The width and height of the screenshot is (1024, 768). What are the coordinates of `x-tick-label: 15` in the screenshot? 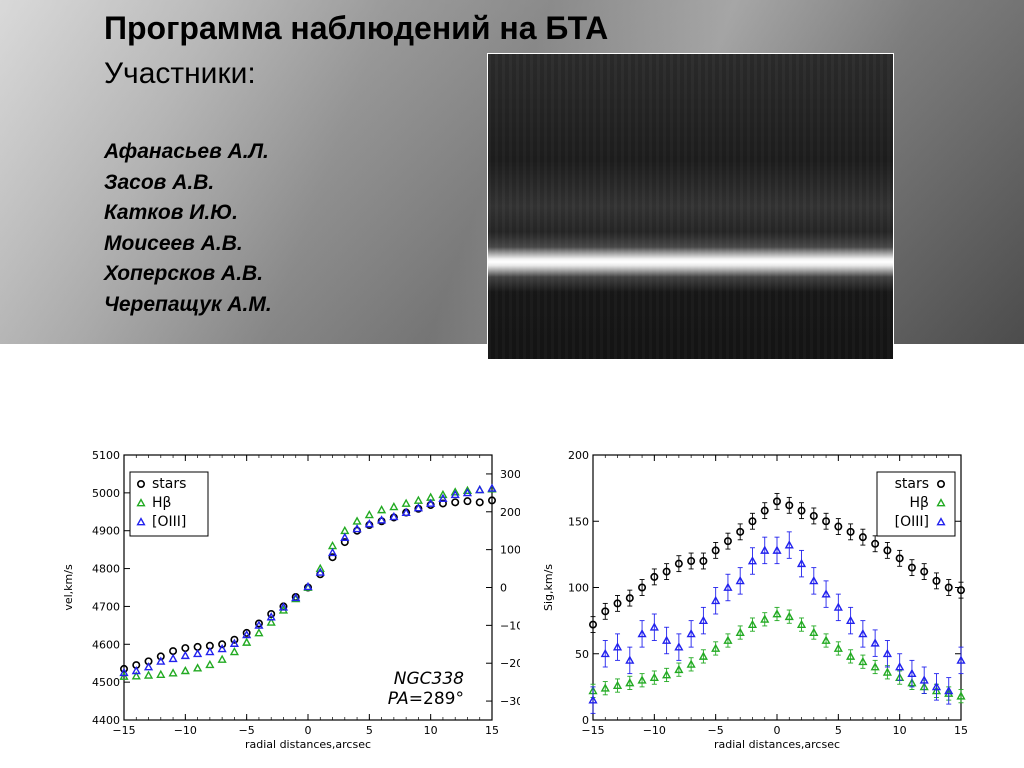 It's located at (961, 730).